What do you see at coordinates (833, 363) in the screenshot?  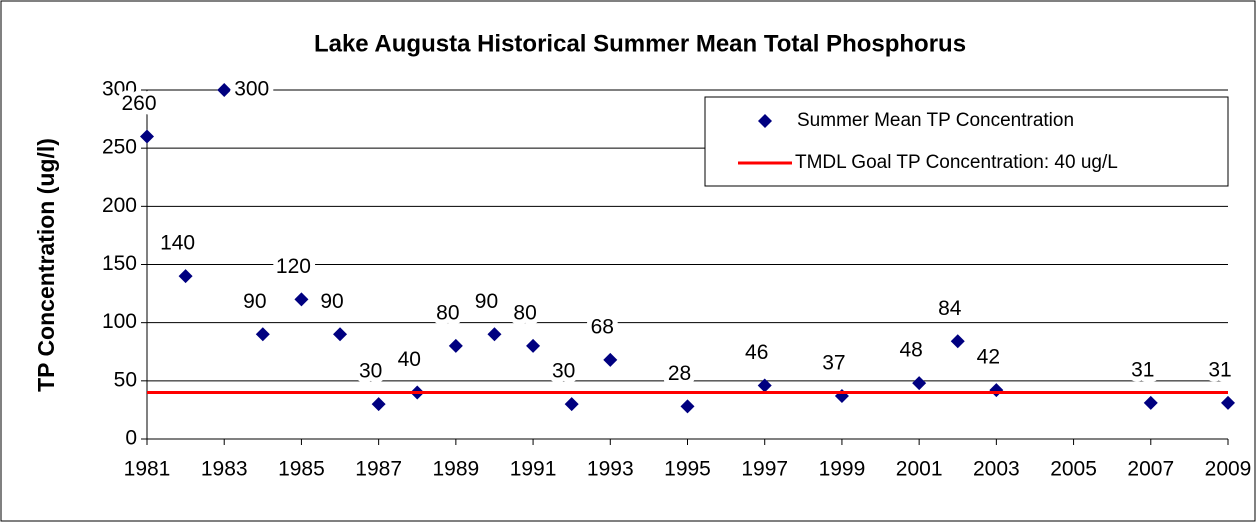 I see `data-label: 37` at bounding box center [833, 363].